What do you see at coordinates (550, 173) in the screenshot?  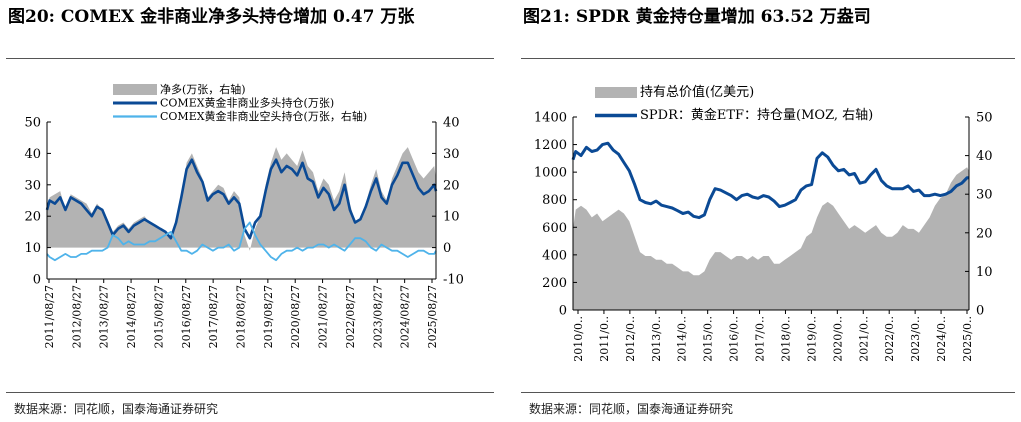 I see `y-tick-label-left: 1000` at bounding box center [550, 173].